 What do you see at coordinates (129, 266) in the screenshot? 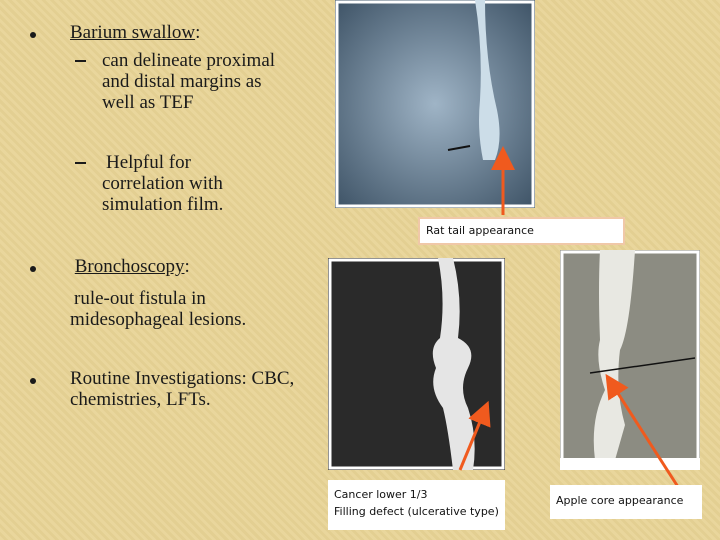
I see `bullet-title: Bronchoscopy` at bounding box center [129, 266].